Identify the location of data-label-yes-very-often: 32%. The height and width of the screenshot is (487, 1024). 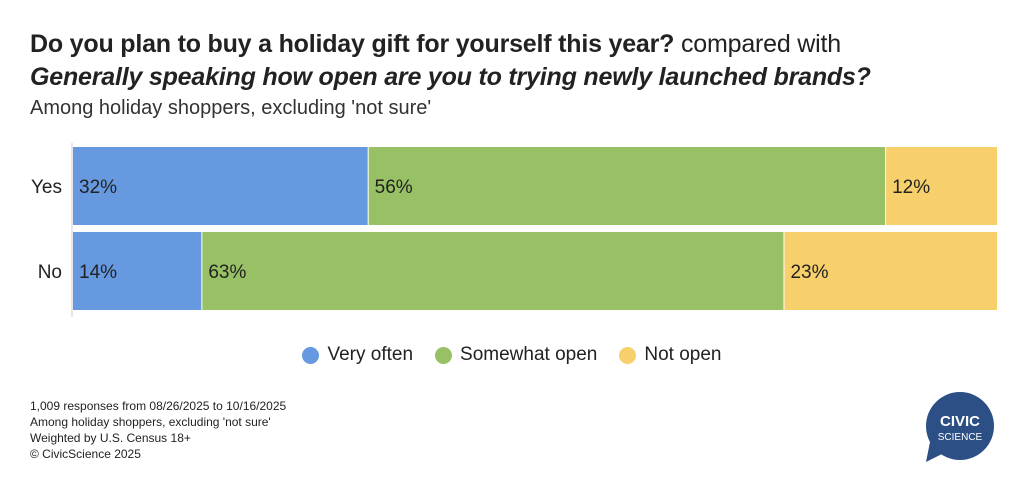
(98, 187).